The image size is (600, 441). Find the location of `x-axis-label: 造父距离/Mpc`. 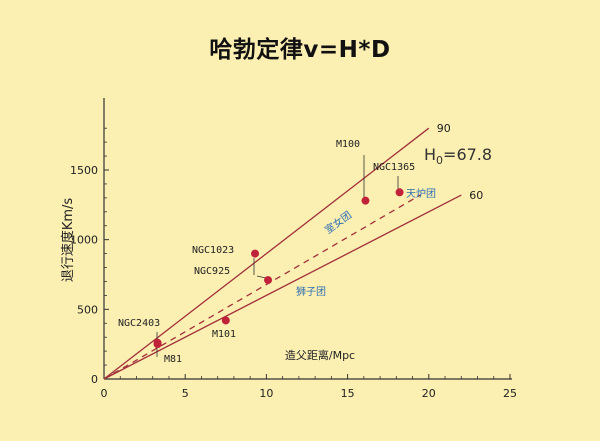

x-axis-label: 造父距离/Mpc is located at coordinates (320, 355).